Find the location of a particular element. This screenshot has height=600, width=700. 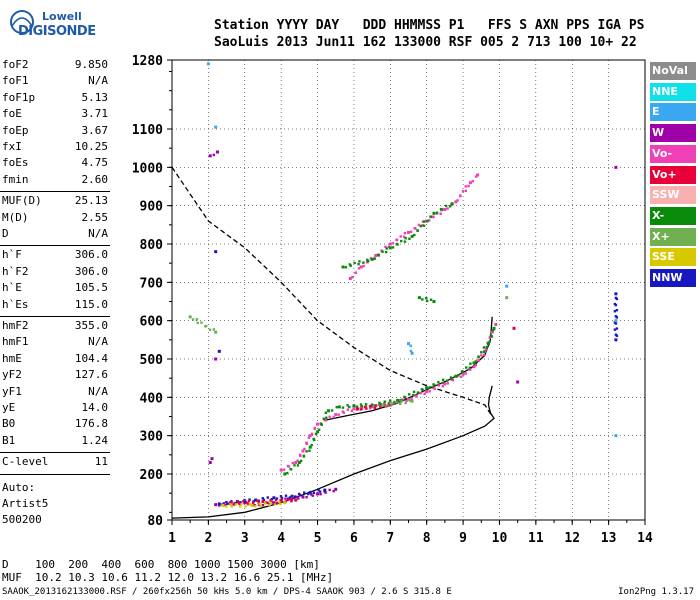

logo-line-2: DIGISONDE is located at coordinates (57, 31).